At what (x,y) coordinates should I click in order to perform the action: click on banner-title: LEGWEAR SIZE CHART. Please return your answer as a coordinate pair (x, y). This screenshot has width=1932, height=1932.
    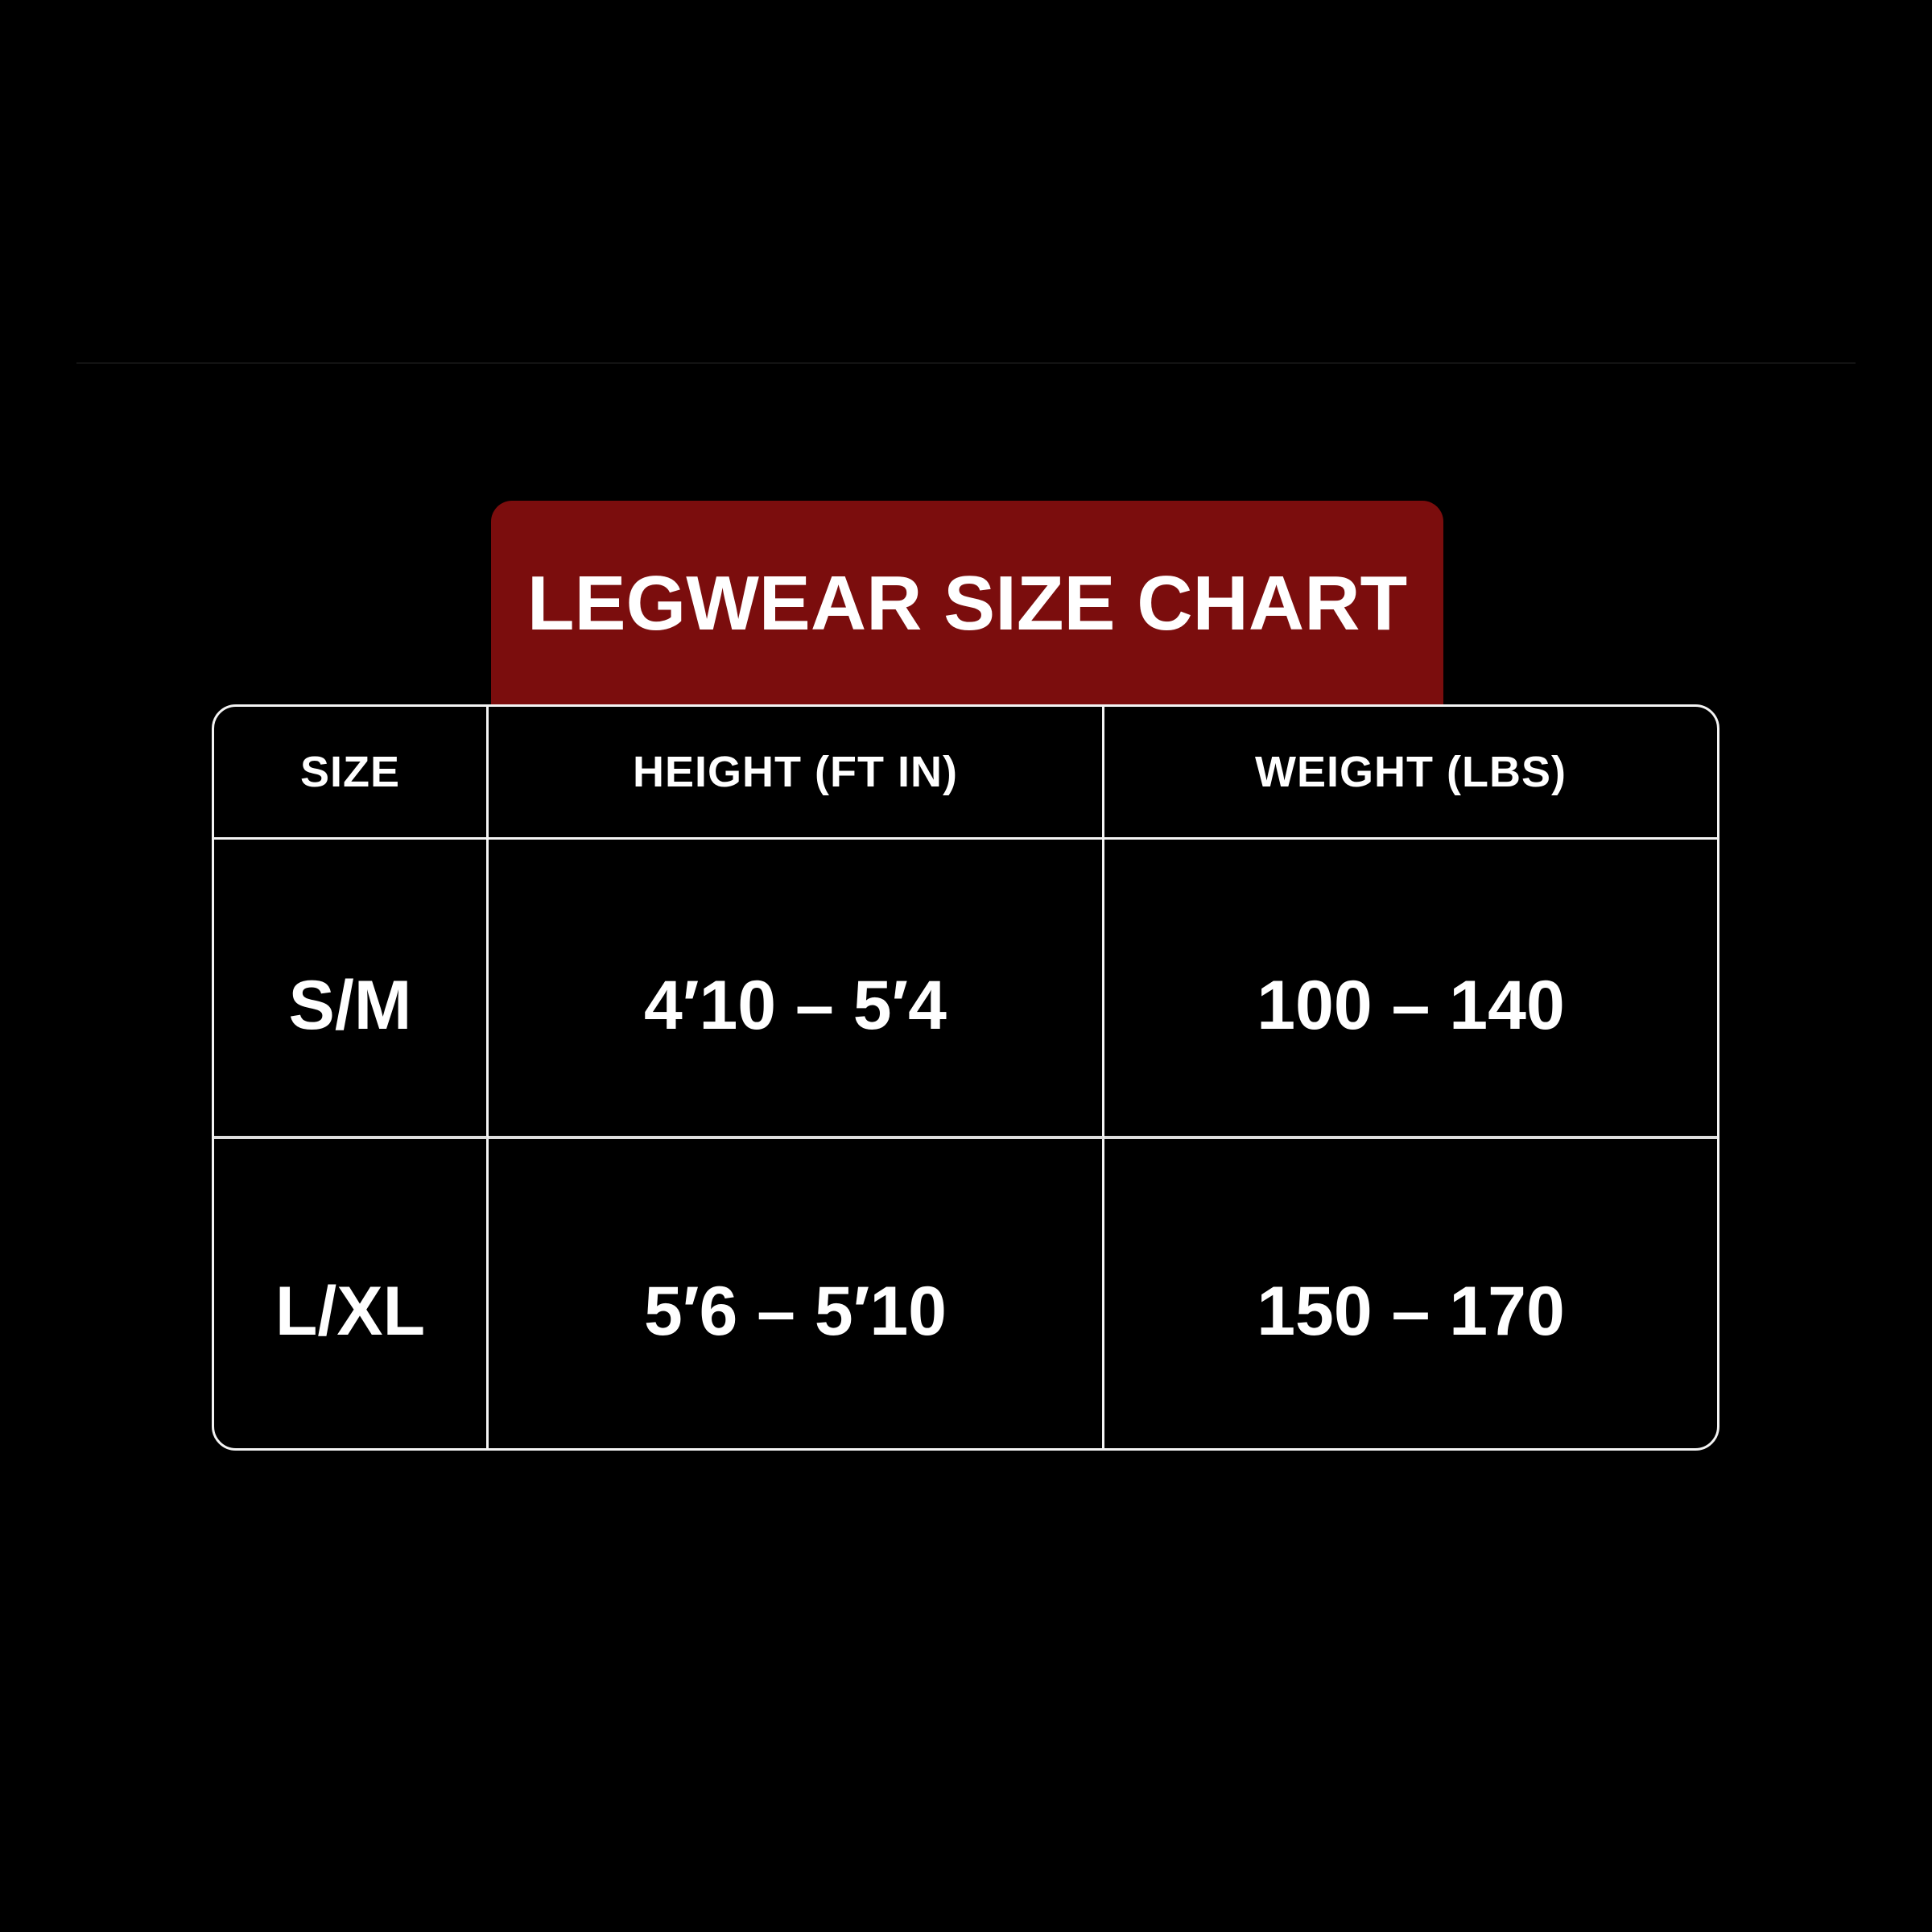
    Looking at the image, I should click on (967, 603).